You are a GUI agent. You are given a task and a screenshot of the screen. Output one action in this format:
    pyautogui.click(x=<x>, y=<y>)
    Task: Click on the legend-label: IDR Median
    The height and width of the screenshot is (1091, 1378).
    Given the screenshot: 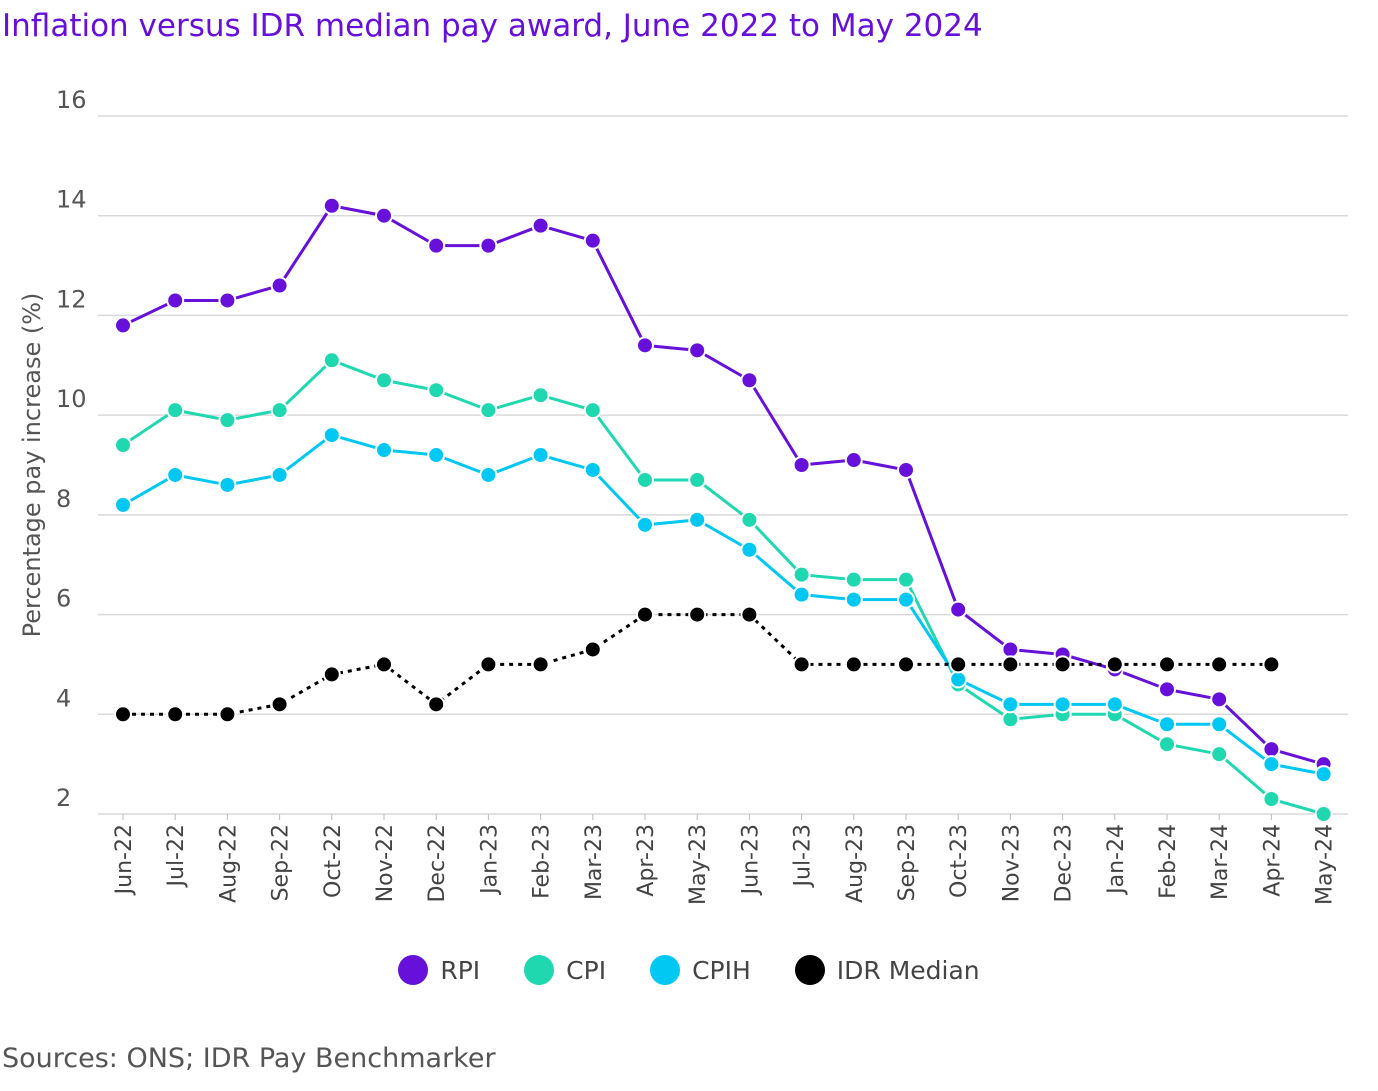 What is the action you would take?
    pyautogui.click(x=908, y=970)
    